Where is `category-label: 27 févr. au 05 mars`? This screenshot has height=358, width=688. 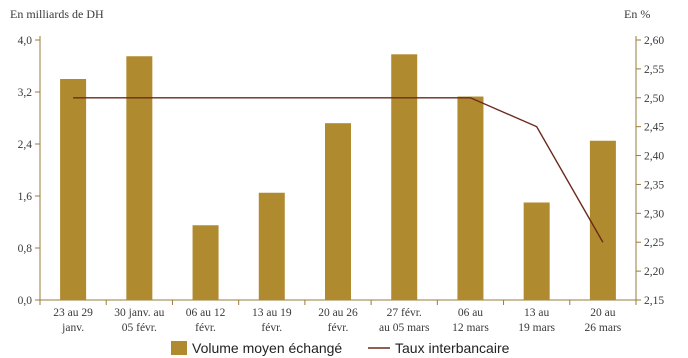 category-label: 27 févr. au 05 mars is located at coordinates (404, 320).